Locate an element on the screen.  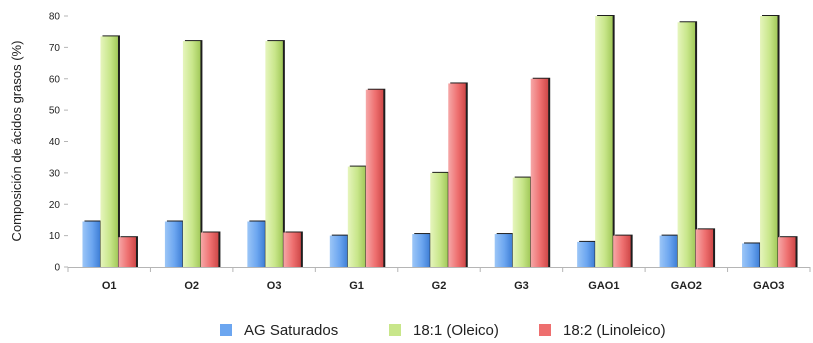
x-axis: O1 O2 O3 G1 G2 G3 GAO1 GAO2 GAO3 is located at coordinates (439, 279).